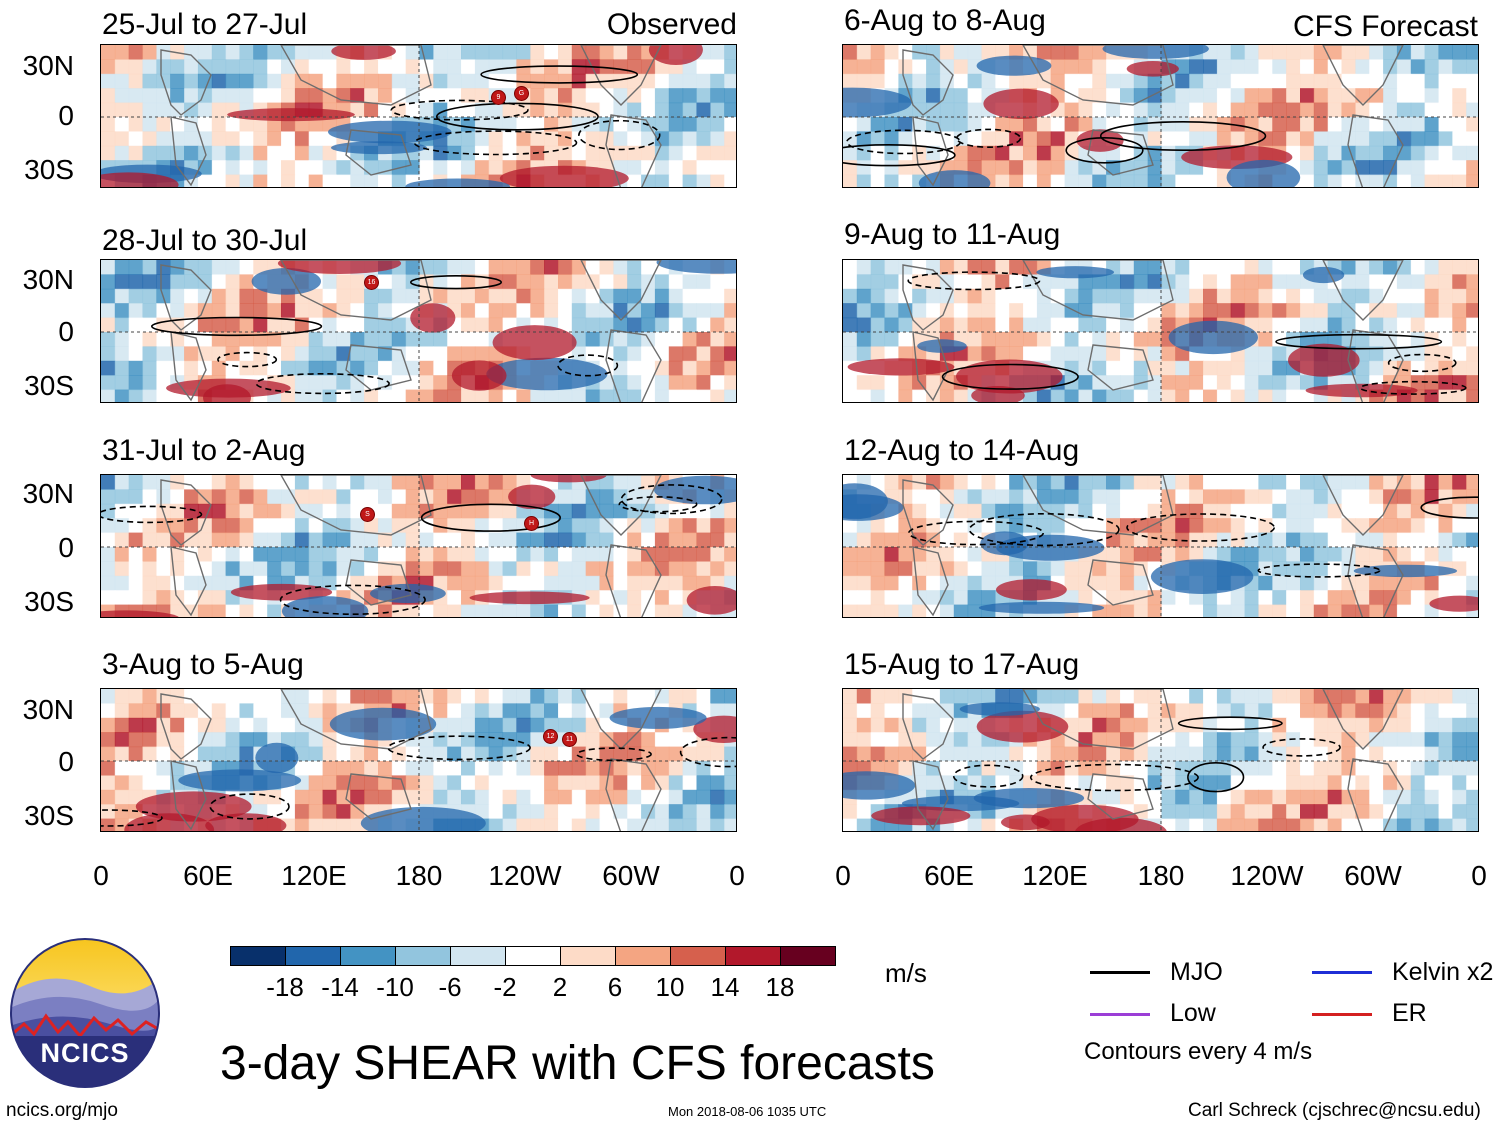 The height and width of the screenshot is (1127, 1510). Describe the element at coordinates (505, 987) in the screenshot. I see `colorbar-label: -2` at that location.